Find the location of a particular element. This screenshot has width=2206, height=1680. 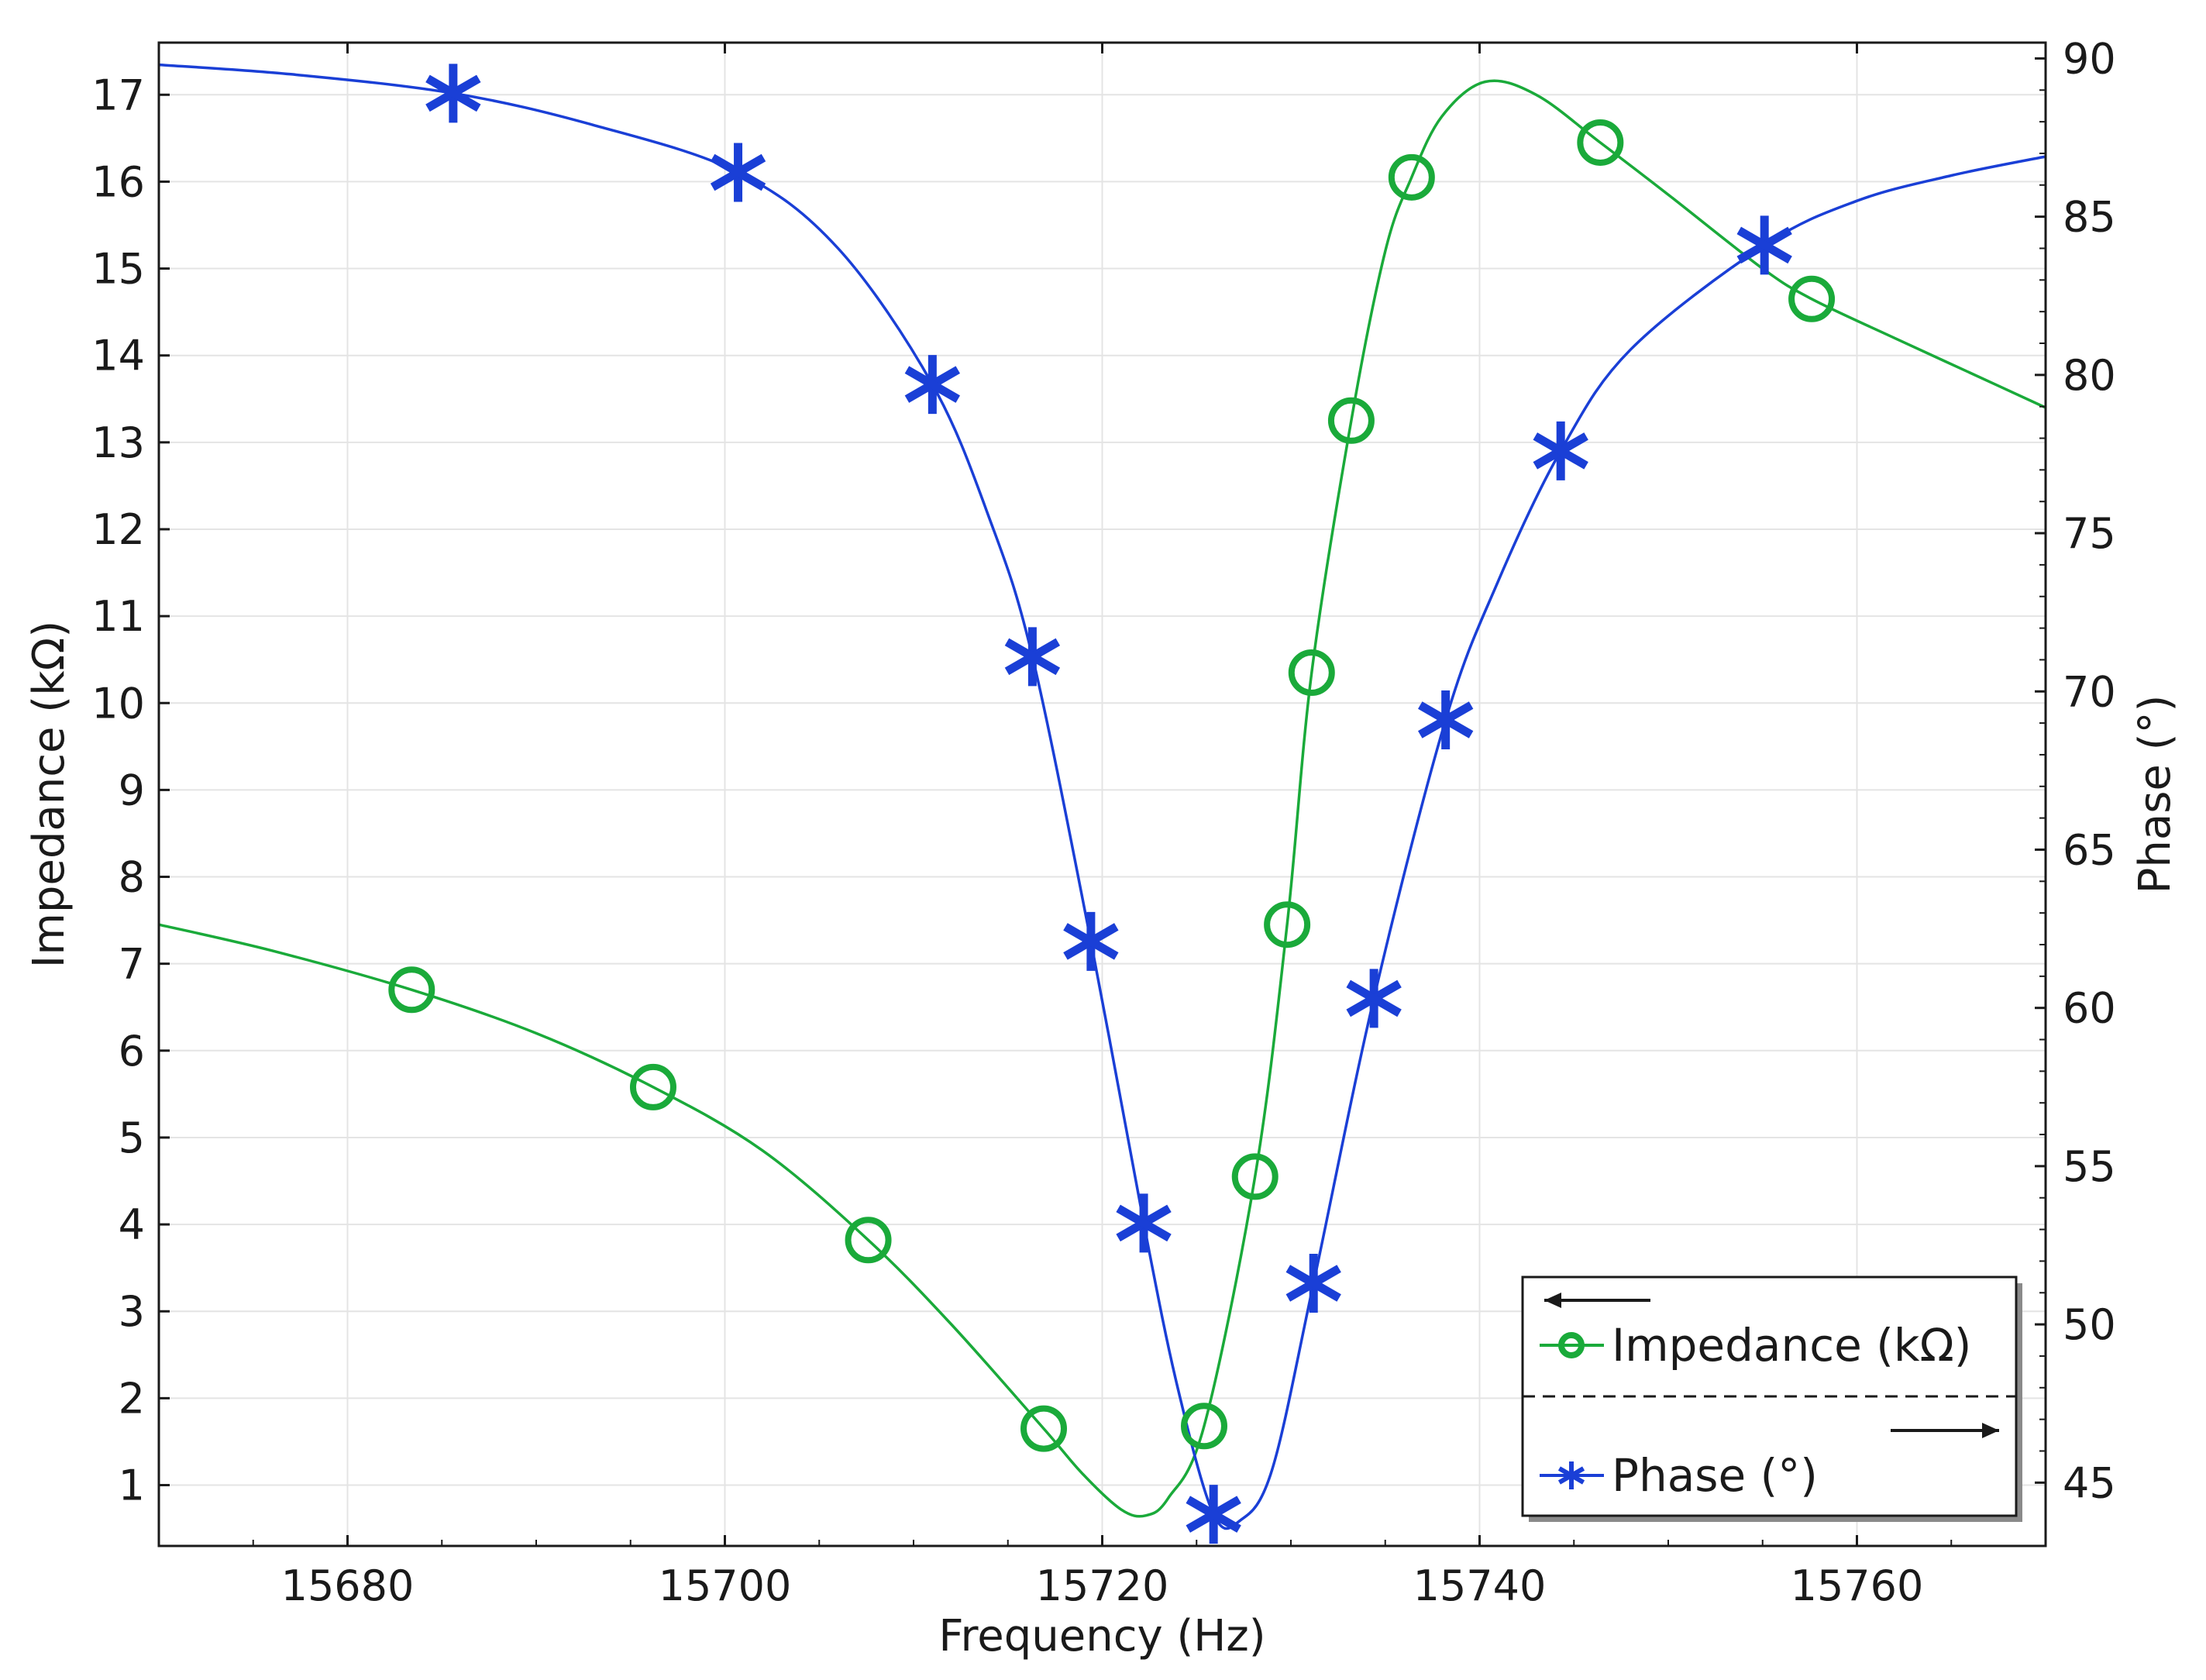

y-axis-title-left: Impedance (kΩ) is located at coordinates (49, 794).